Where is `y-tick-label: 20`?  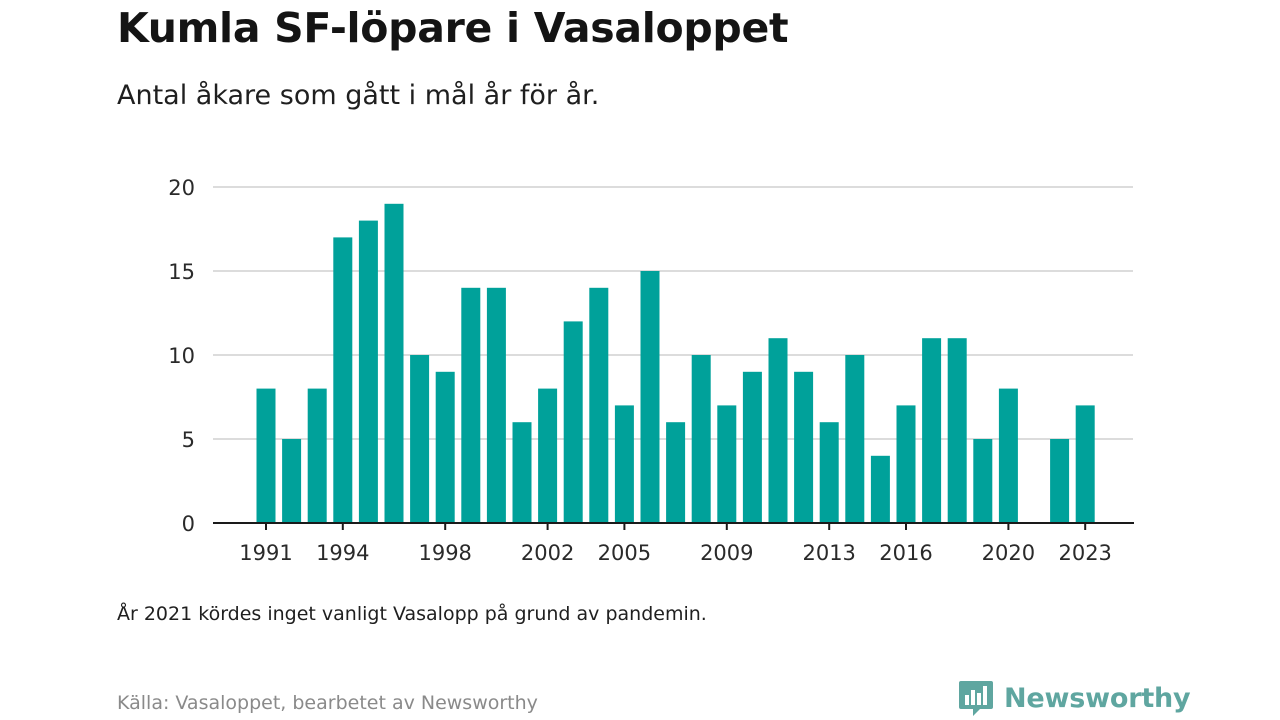
y-tick-label: 20 is located at coordinates (181, 188).